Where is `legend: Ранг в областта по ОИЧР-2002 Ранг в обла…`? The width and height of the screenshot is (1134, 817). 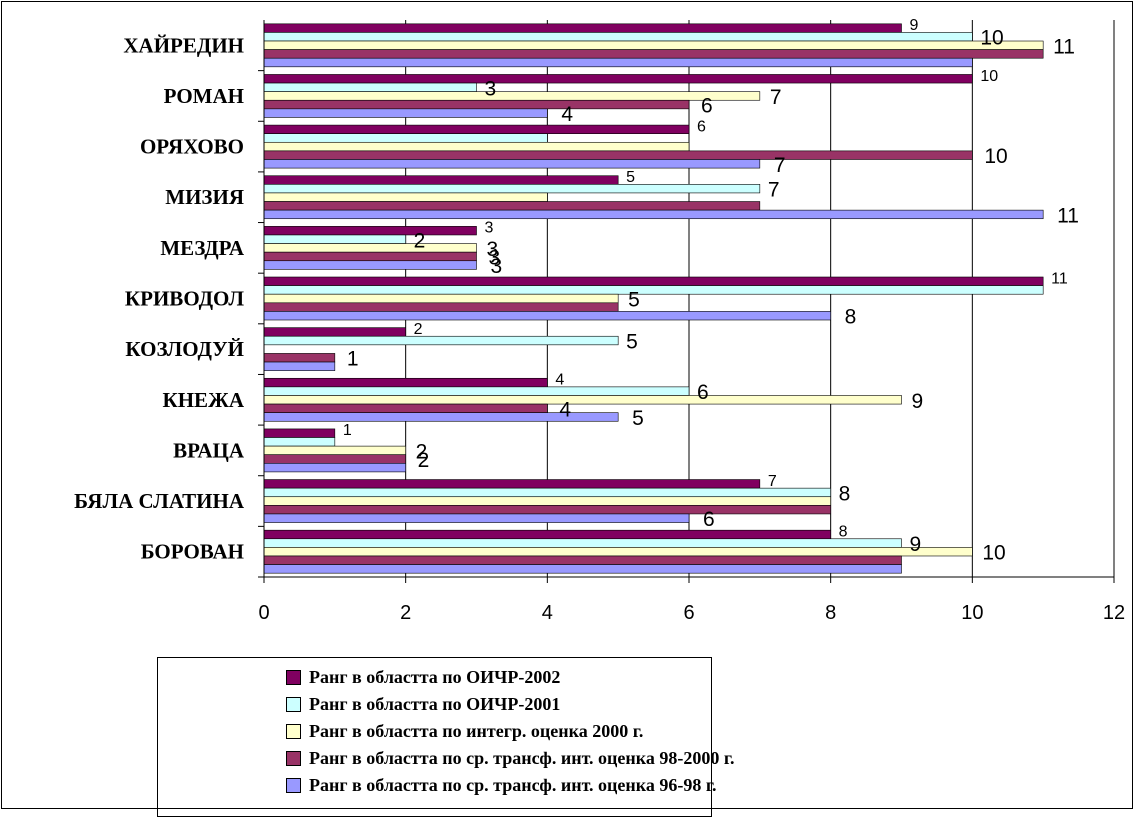 legend: Ранг в областта по ОИЧР-2002 Ранг в обла… is located at coordinates (446, 737).